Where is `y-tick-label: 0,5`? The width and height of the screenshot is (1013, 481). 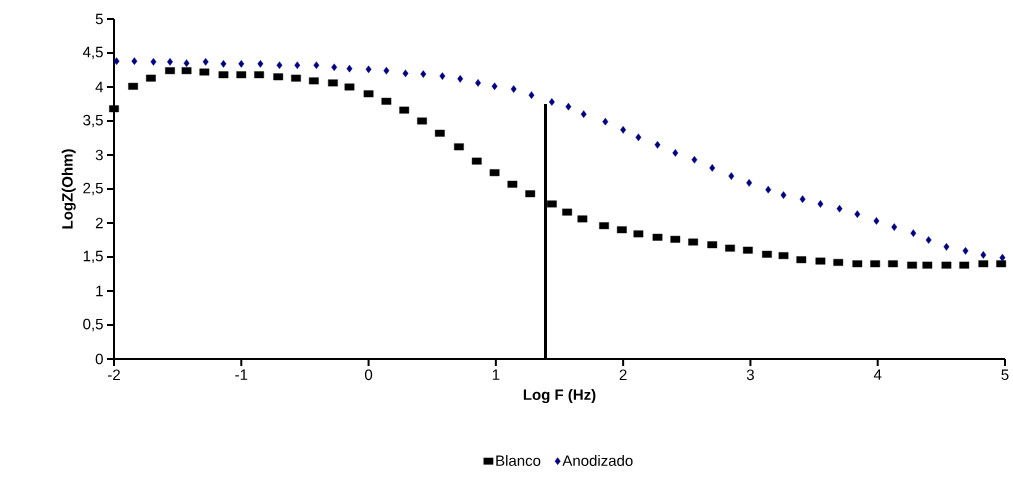
y-tick-label: 0,5 is located at coordinates (93, 325).